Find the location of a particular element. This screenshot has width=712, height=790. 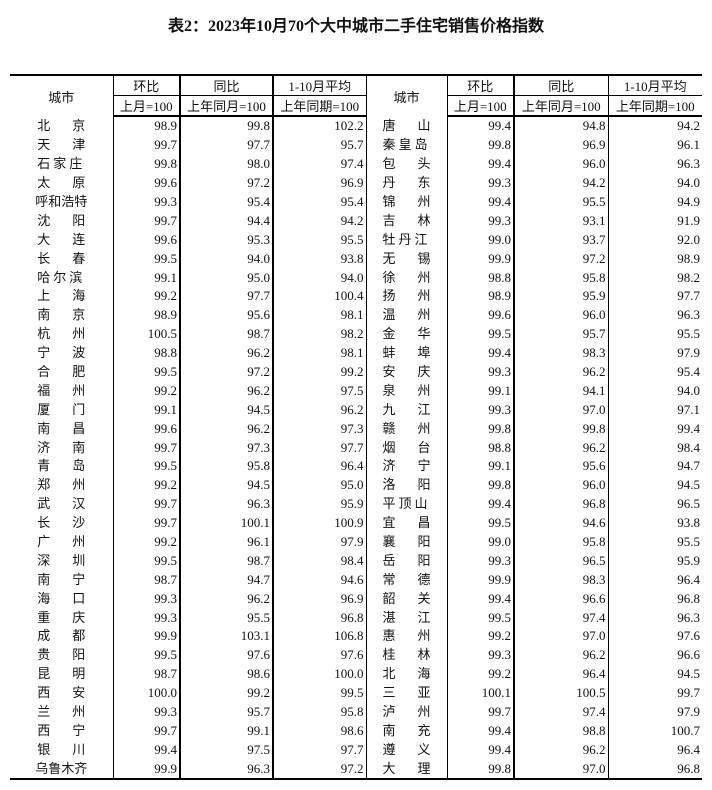

avg-value: 97.6 is located at coordinates (654, 636).